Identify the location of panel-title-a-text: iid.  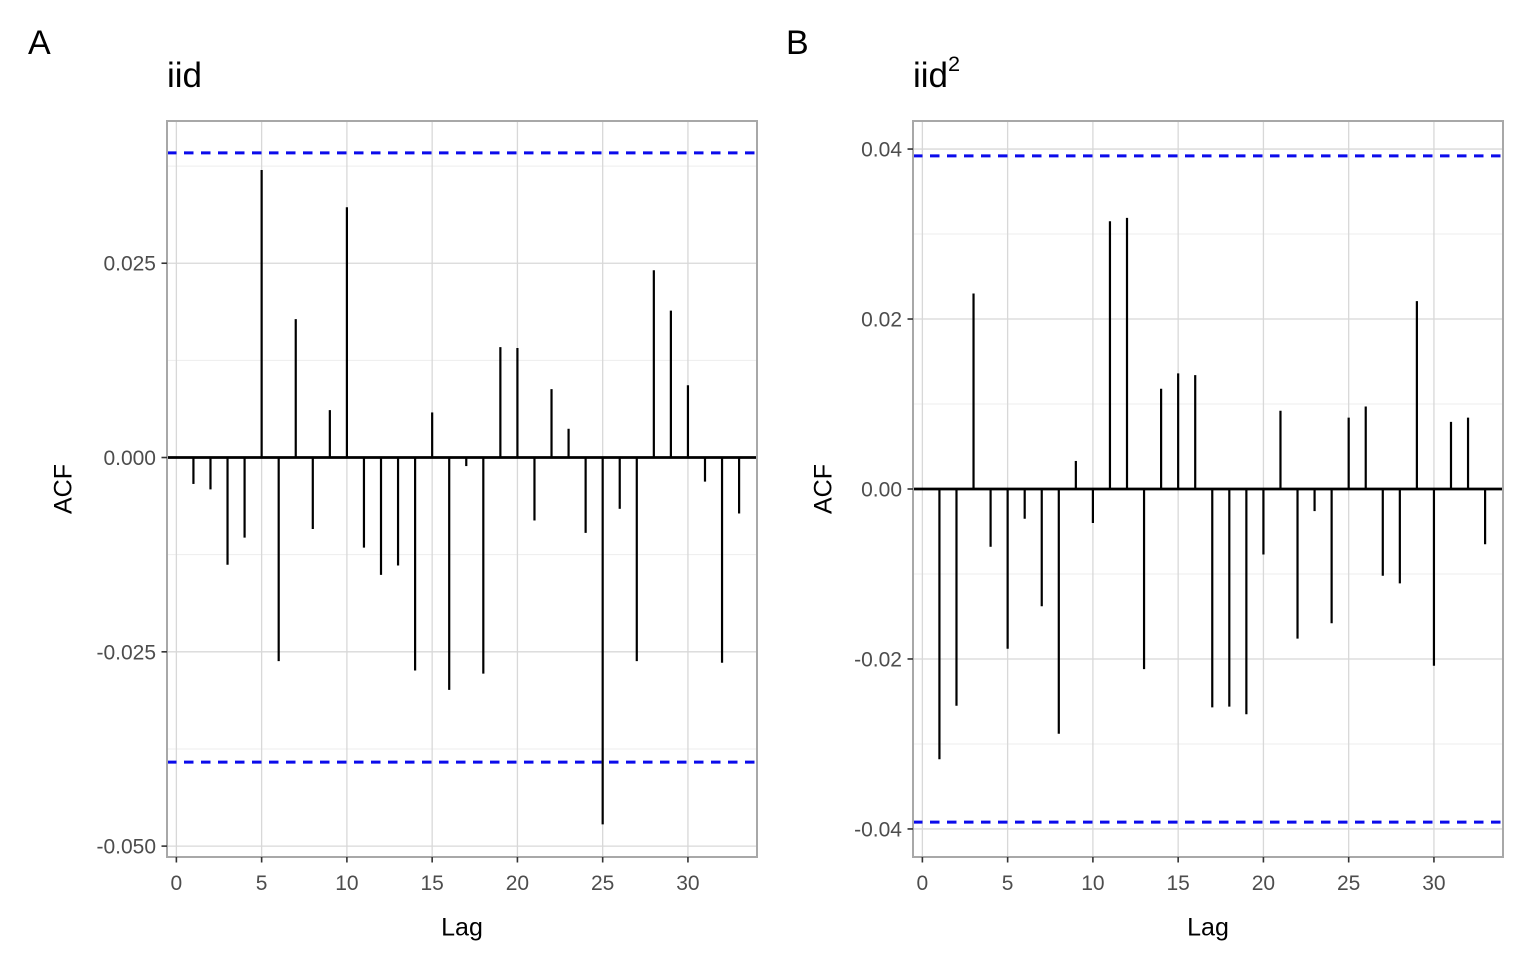
(185, 75).